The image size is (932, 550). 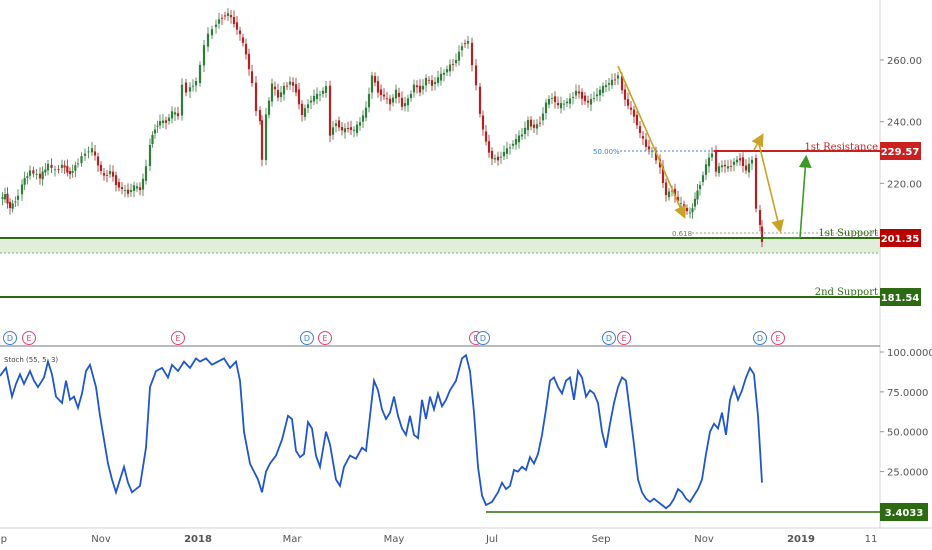 I want to click on resistance-level: 1st Resistance 229.57, so click(x=817, y=151).